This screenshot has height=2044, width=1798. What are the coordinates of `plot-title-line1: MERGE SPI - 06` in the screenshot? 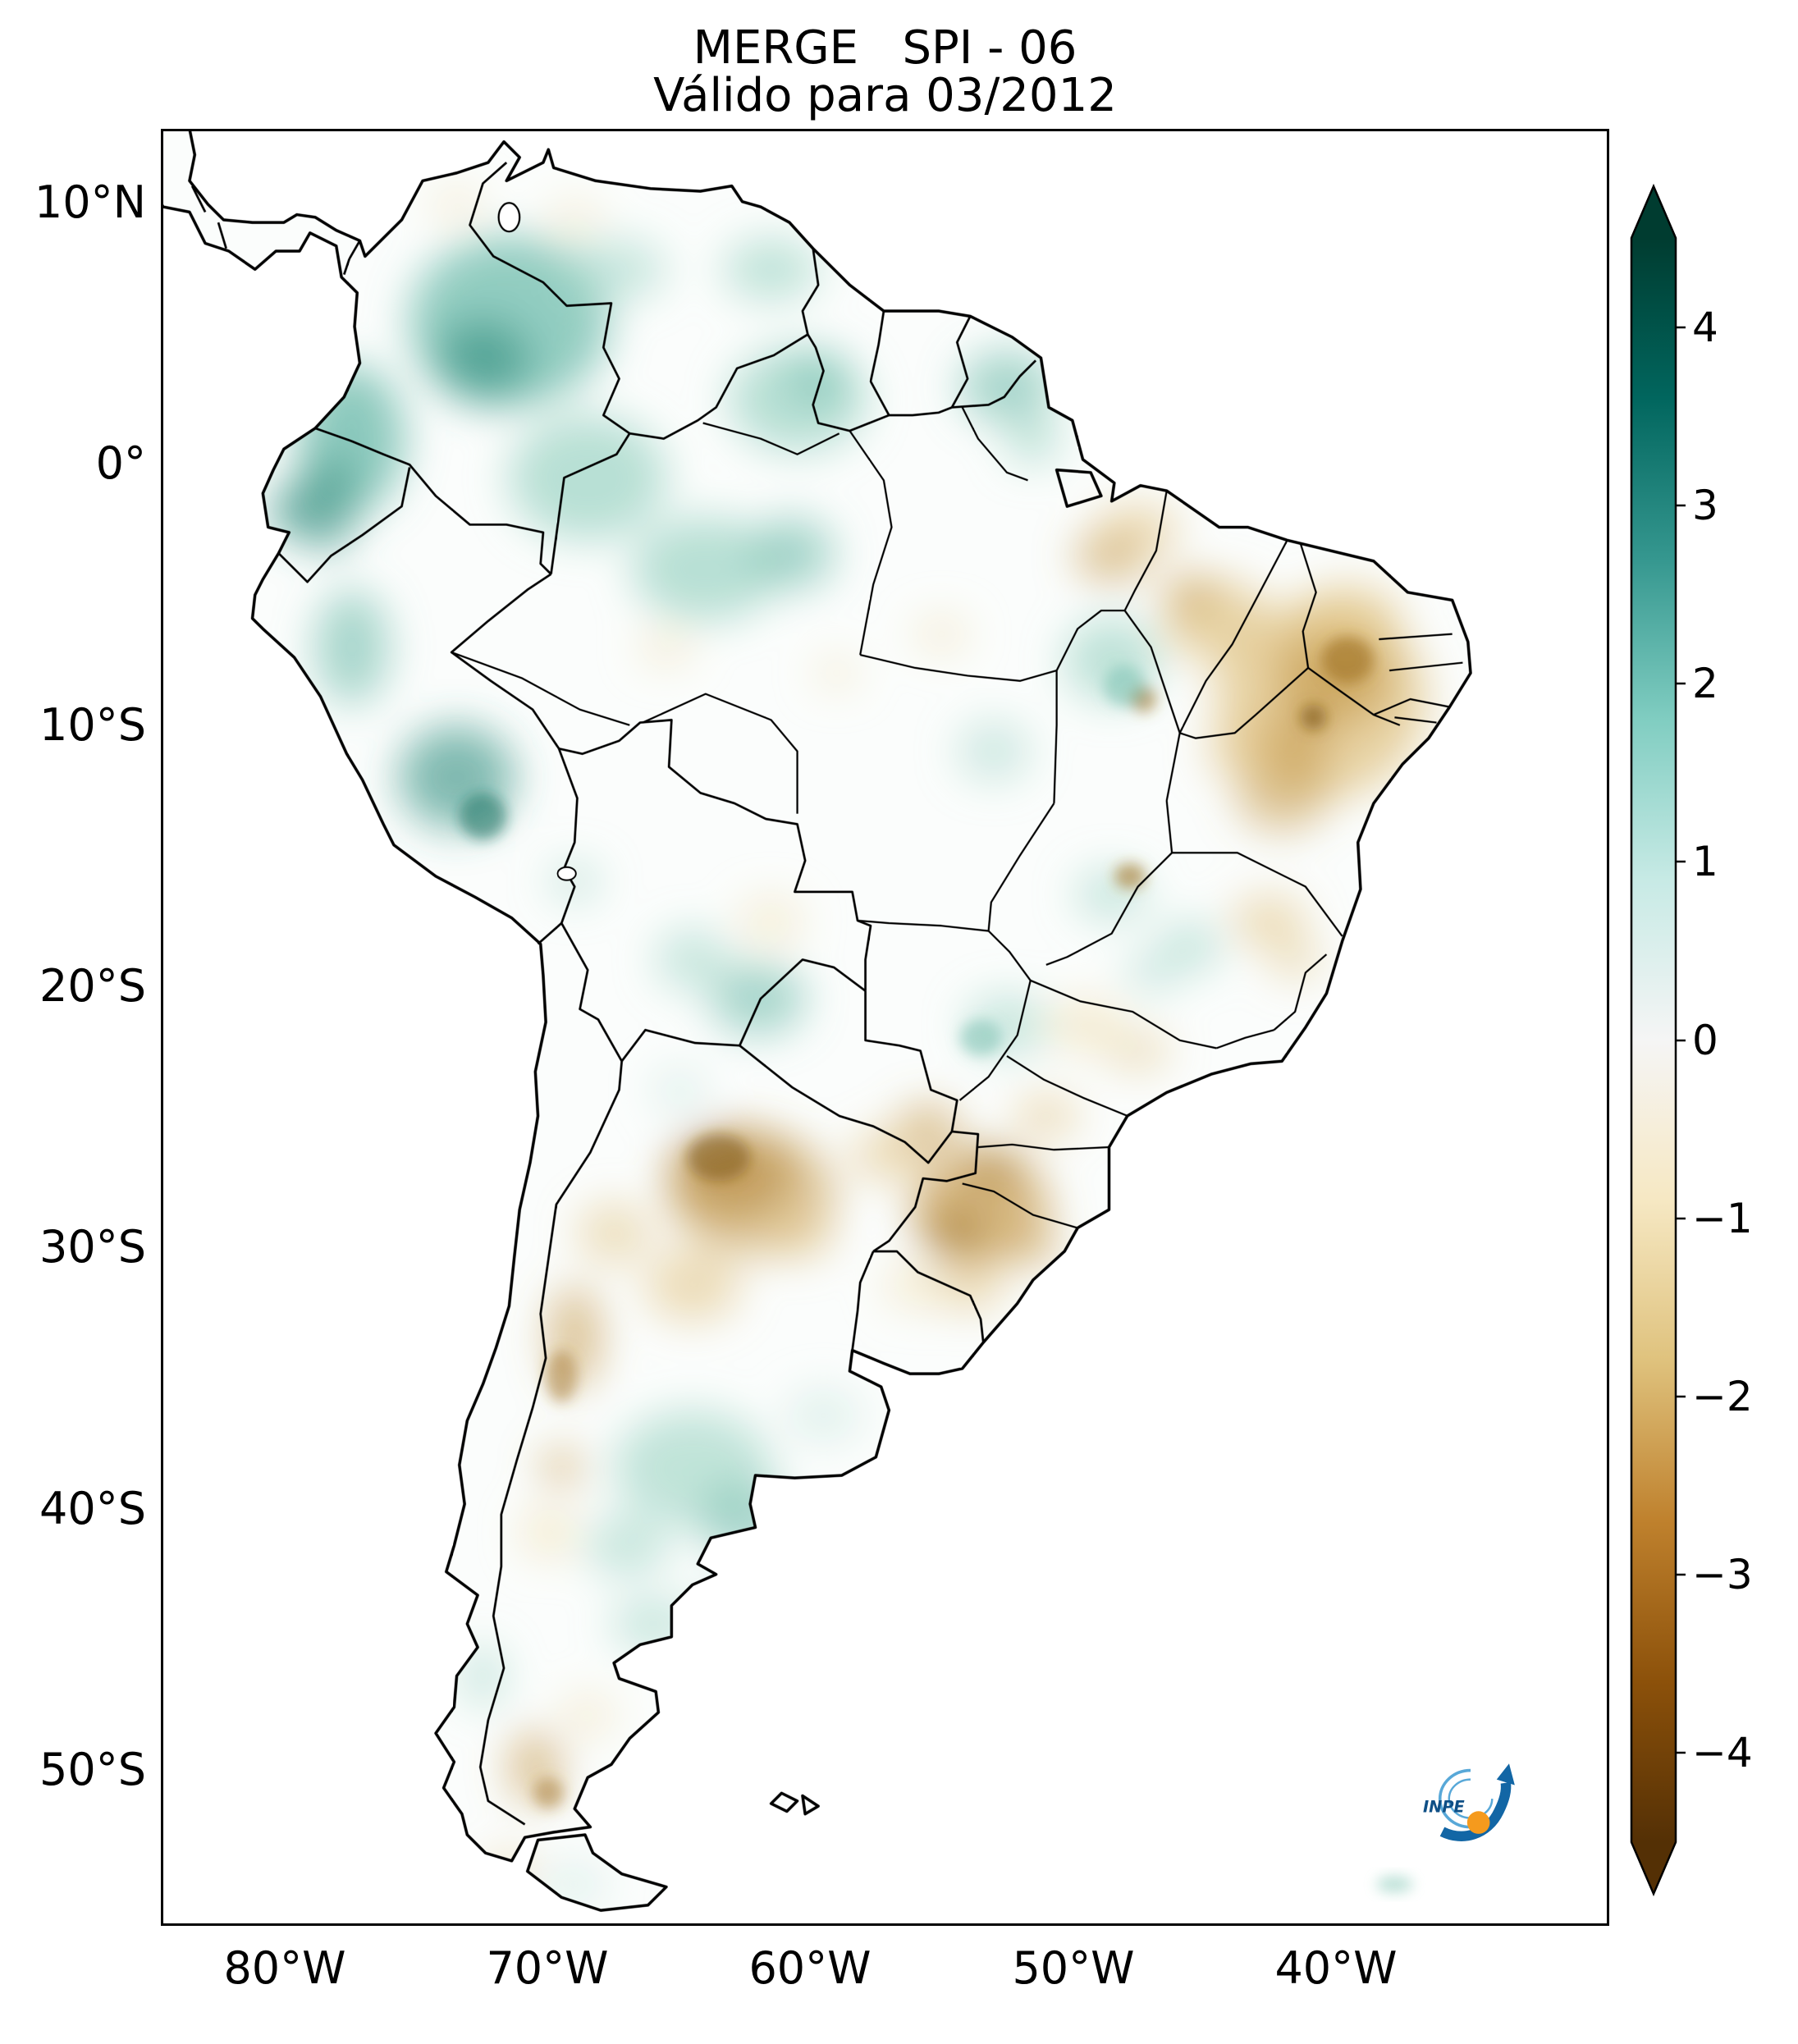 It's located at (885, 48).